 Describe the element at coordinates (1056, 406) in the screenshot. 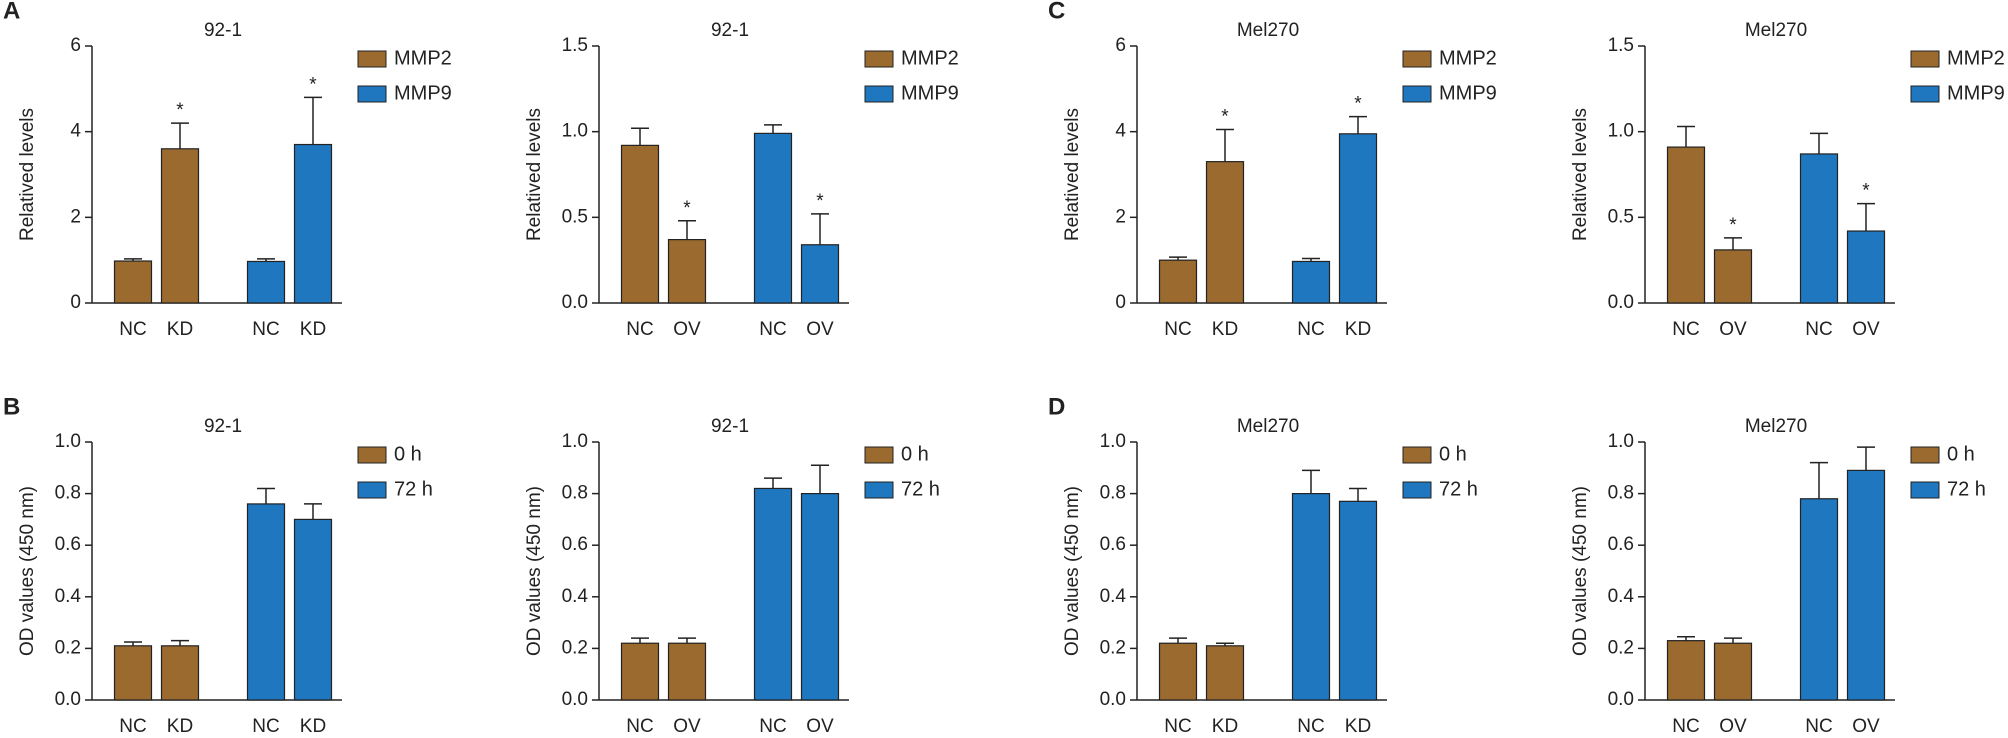

I see `panel-letter: D` at that location.